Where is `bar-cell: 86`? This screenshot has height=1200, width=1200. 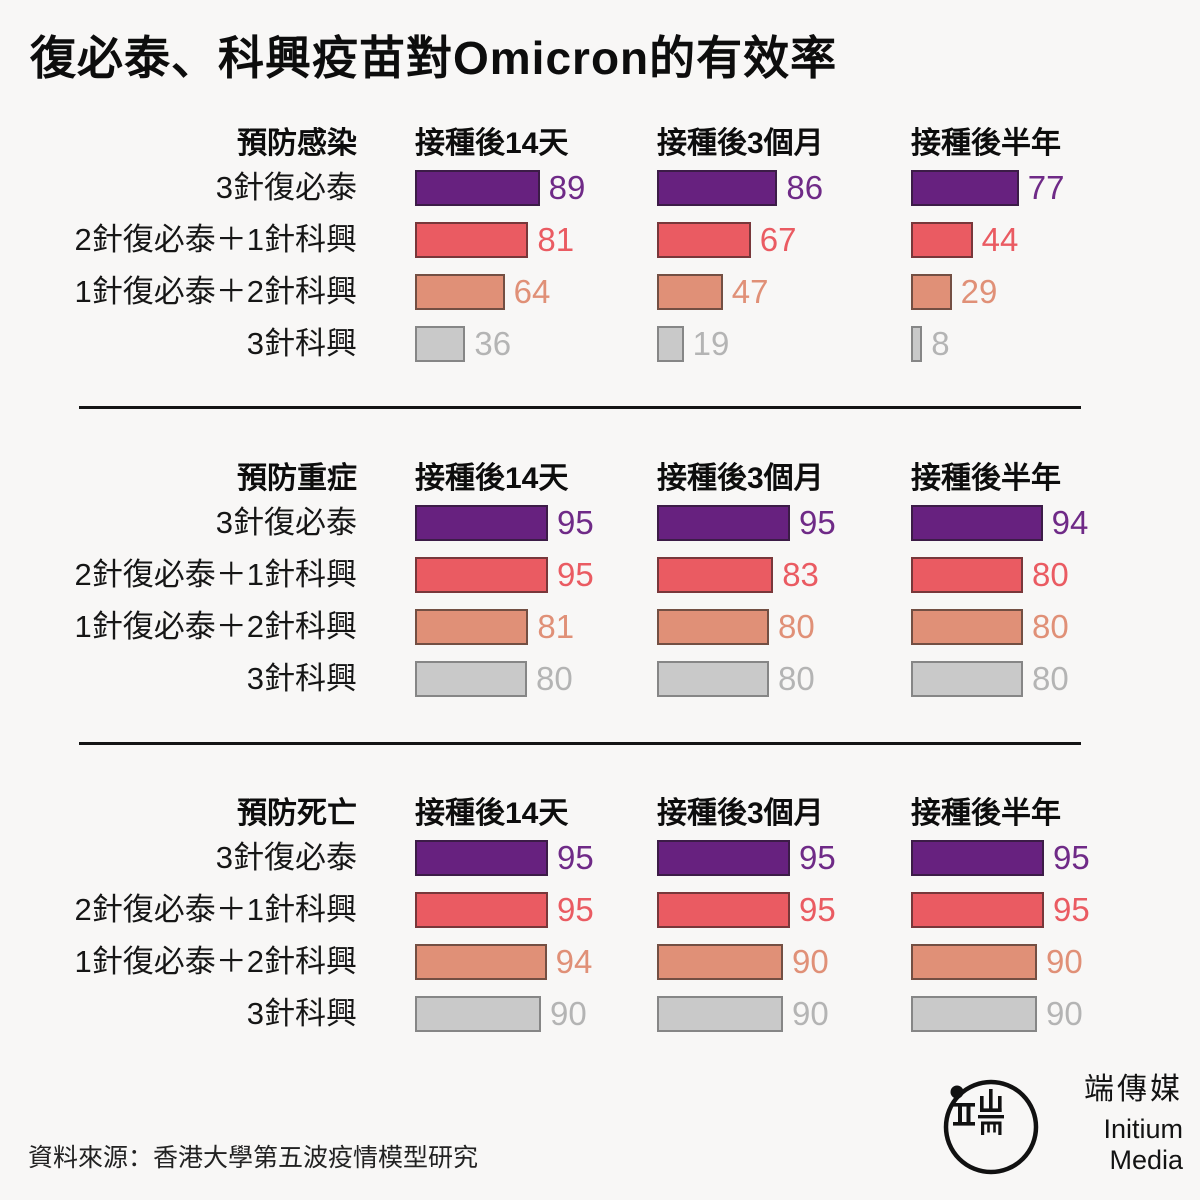
bar-cell: 86 is located at coordinates (740, 188).